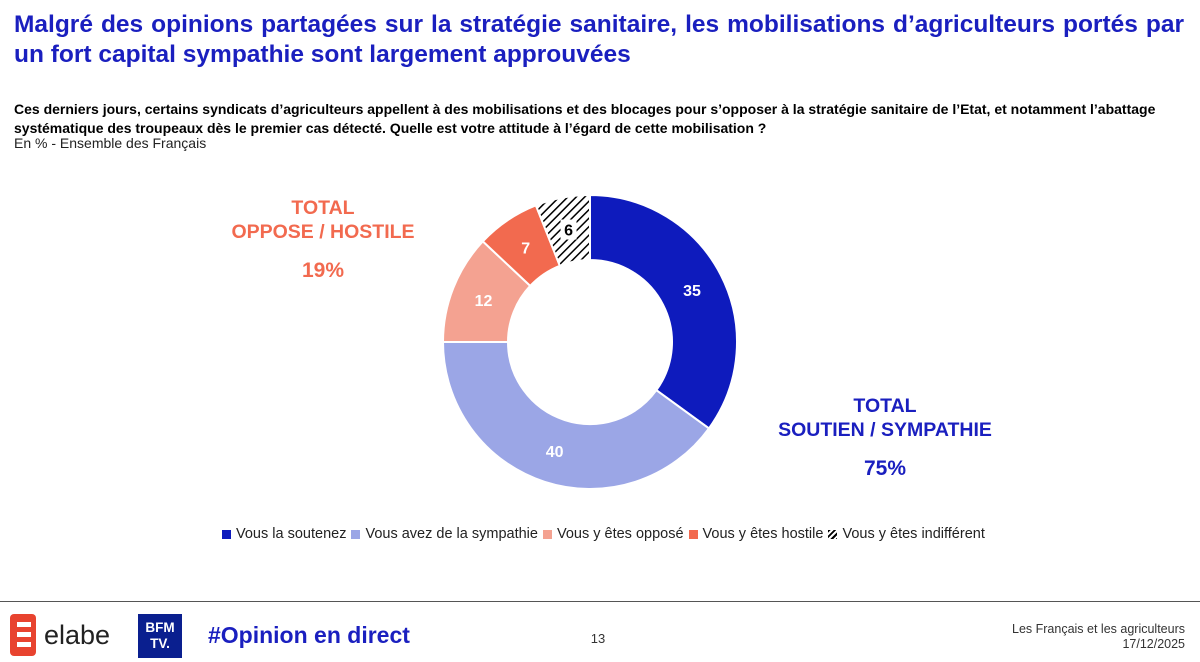  Describe the element at coordinates (620, 534) in the screenshot. I see `legend-label: Vous y êtes opposé` at that location.